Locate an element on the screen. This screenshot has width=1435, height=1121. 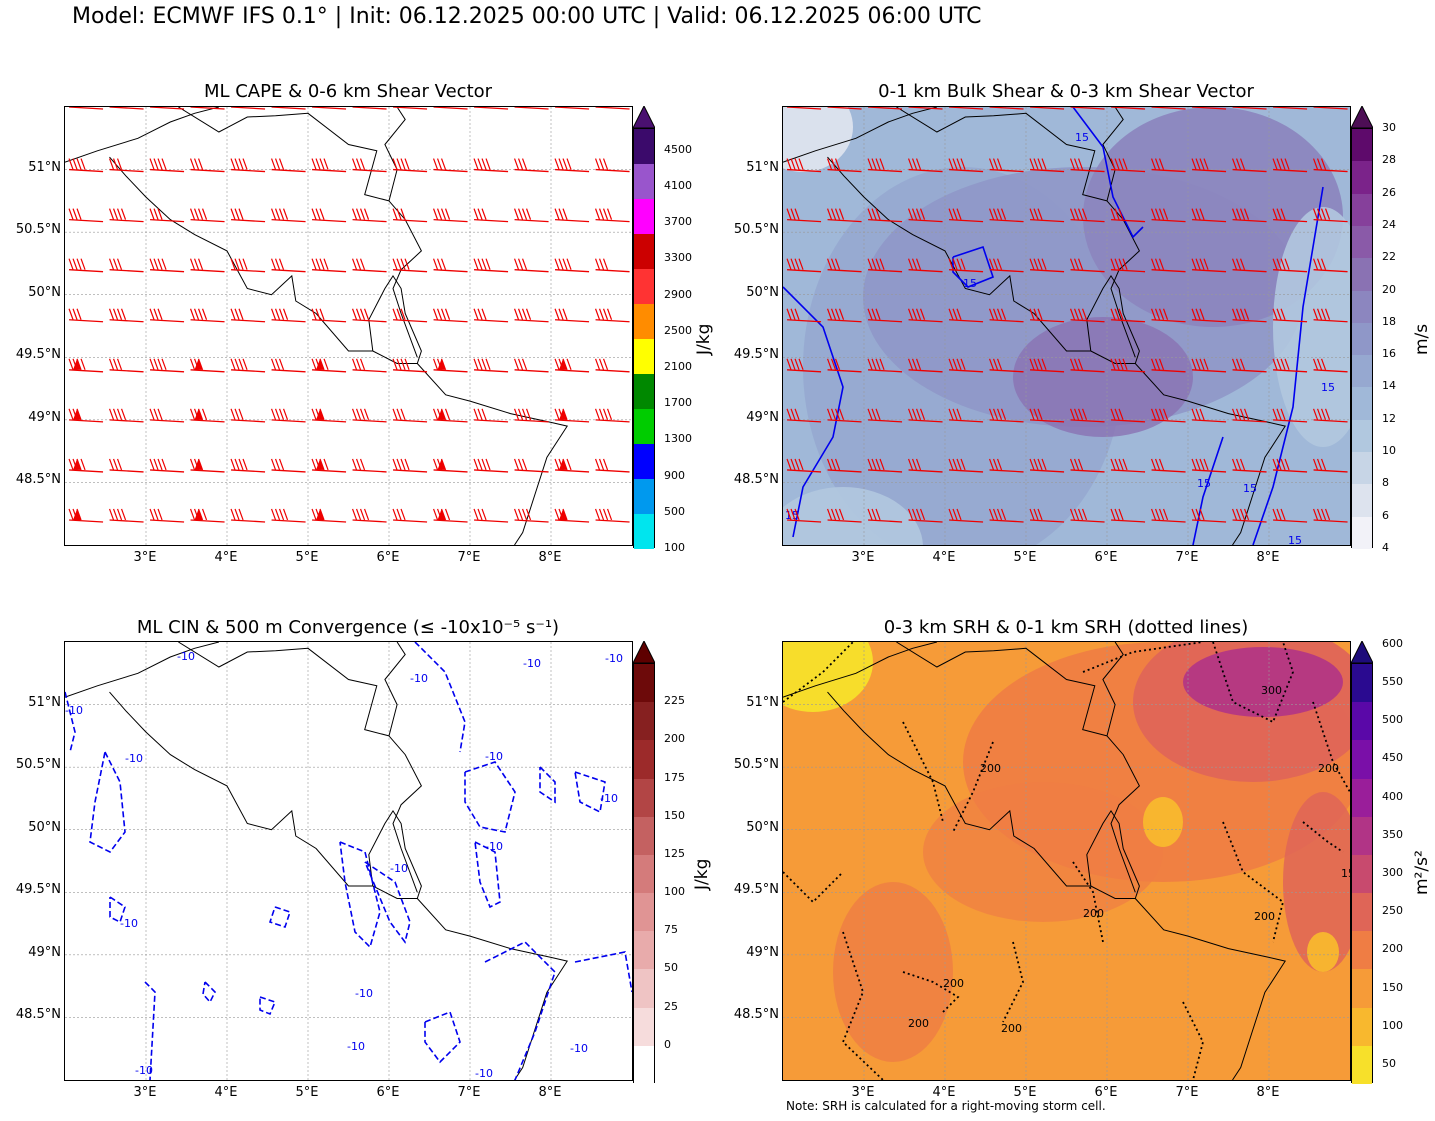
colorbar-segment is located at coordinates (1362, 371).